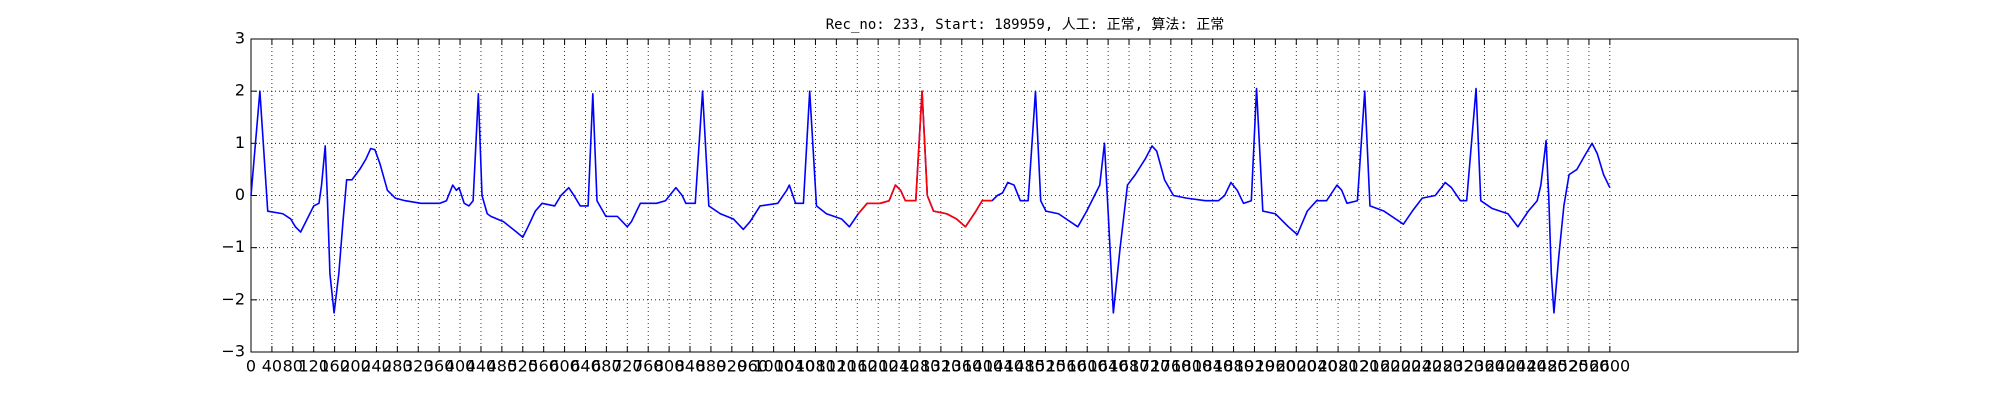 The image size is (2000, 400). I want to click on x-tick-label: 2560, so click(1589, 366).